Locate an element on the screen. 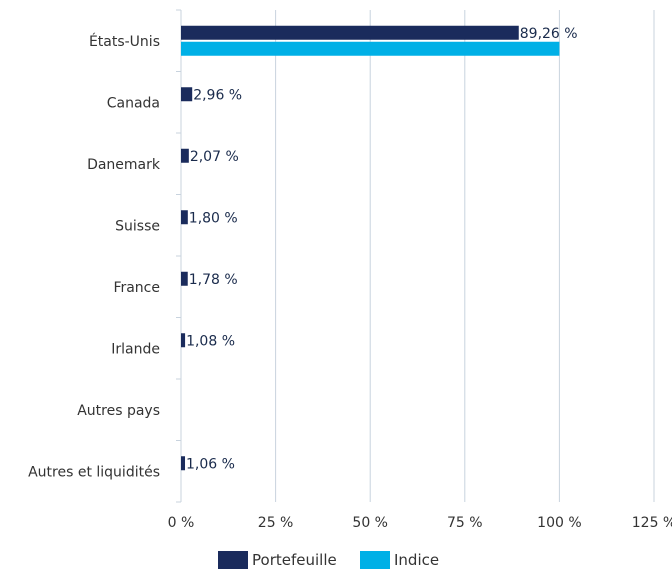 This screenshot has width=672, height=572. data-label: 2,07 % is located at coordinates (214, 157).